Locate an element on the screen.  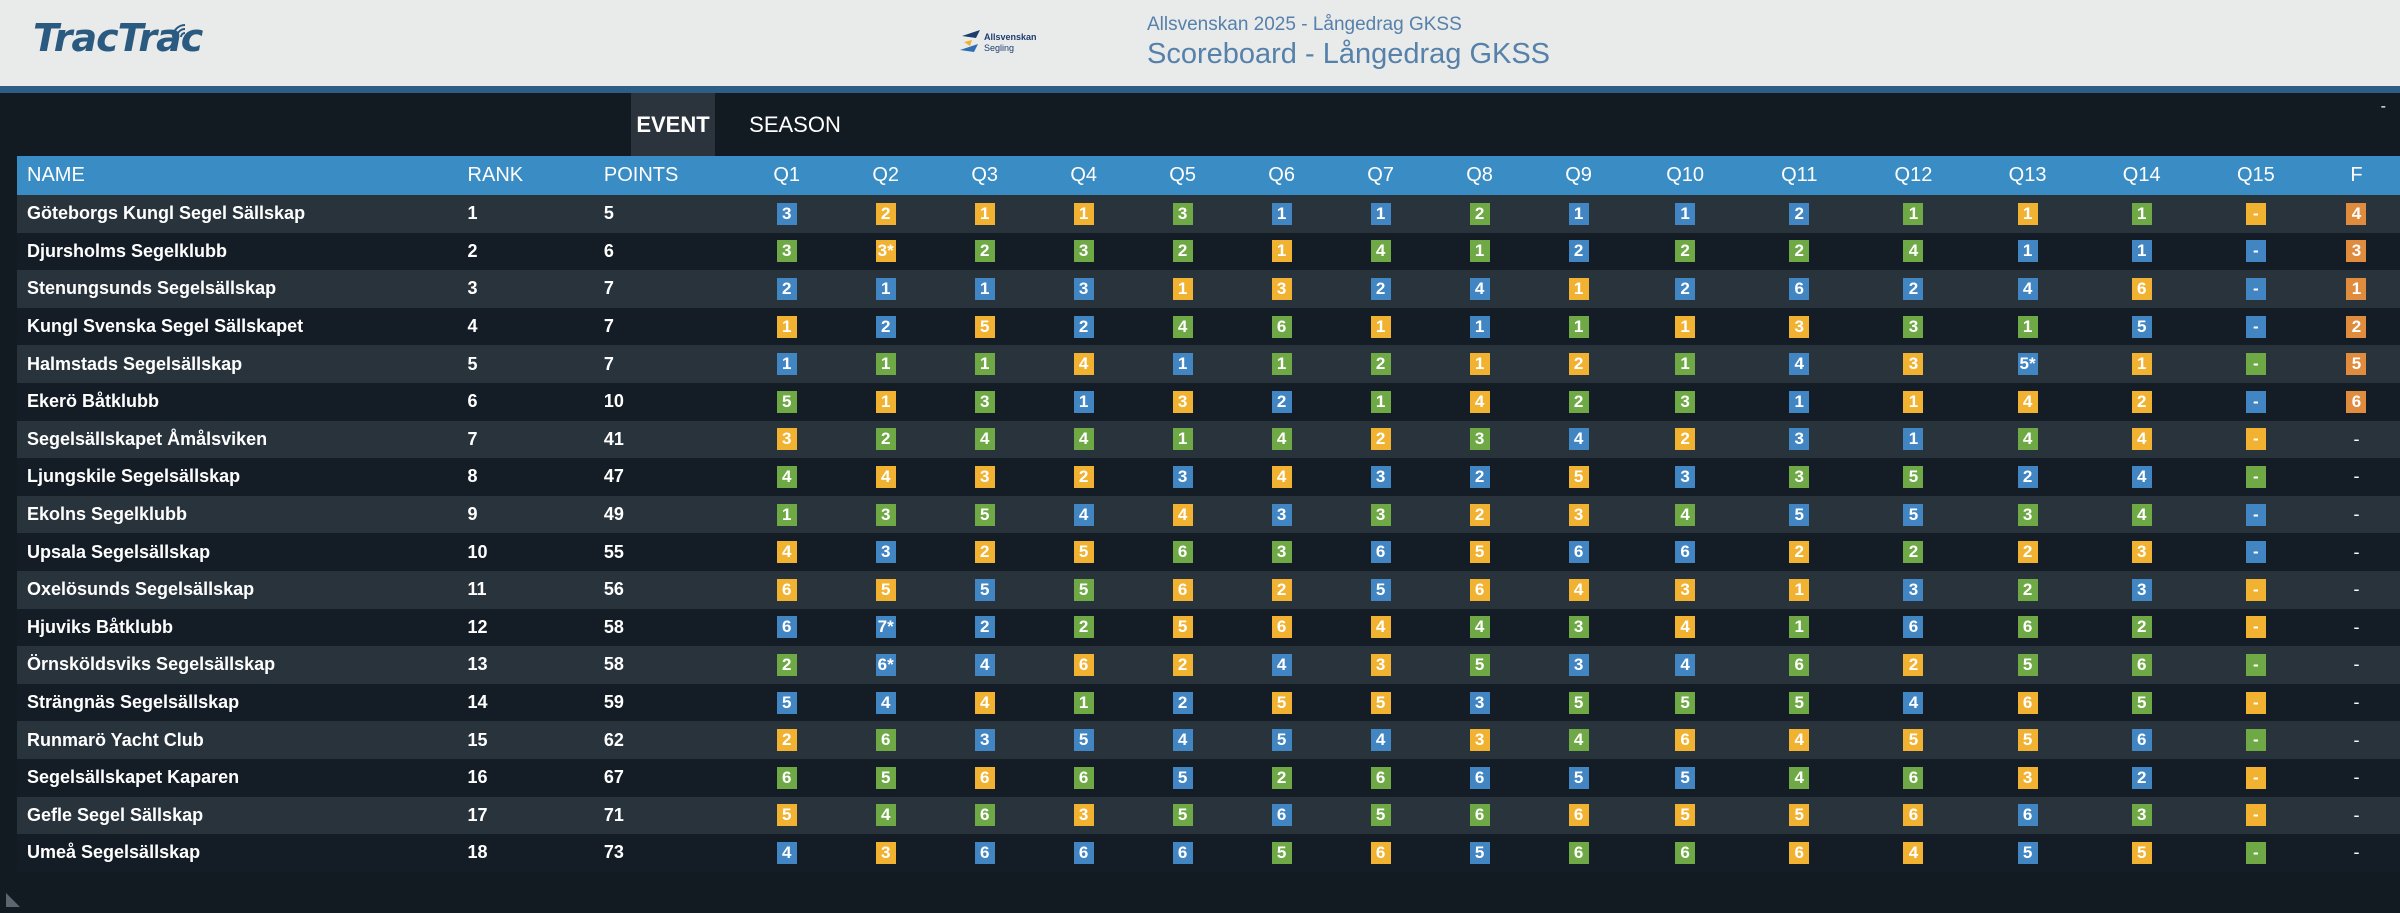
tab-season: SEASON is located at coordinates (795, 124).